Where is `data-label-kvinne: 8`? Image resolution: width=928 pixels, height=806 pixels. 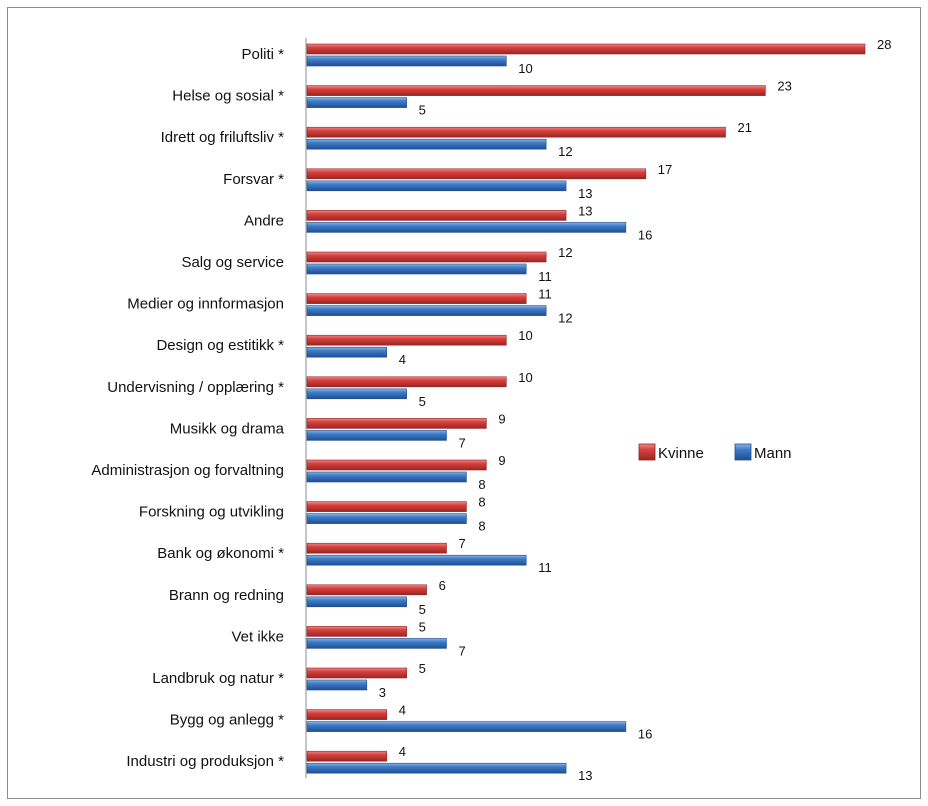 data-label-kvinne: 8 is located at coordinates (481, 502).